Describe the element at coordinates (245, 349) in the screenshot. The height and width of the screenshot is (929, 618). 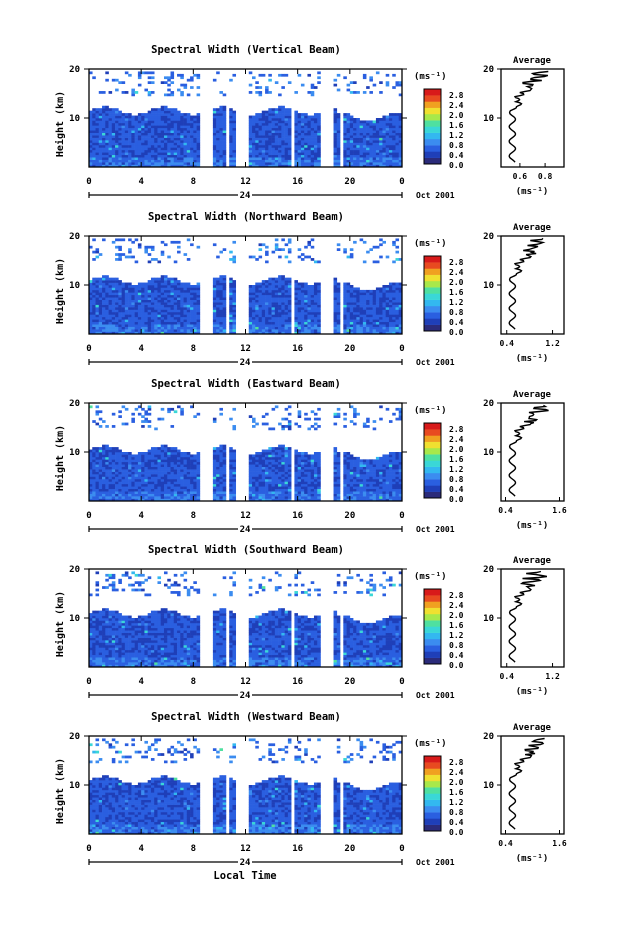
I see `x-tick-label: 12` at that location.